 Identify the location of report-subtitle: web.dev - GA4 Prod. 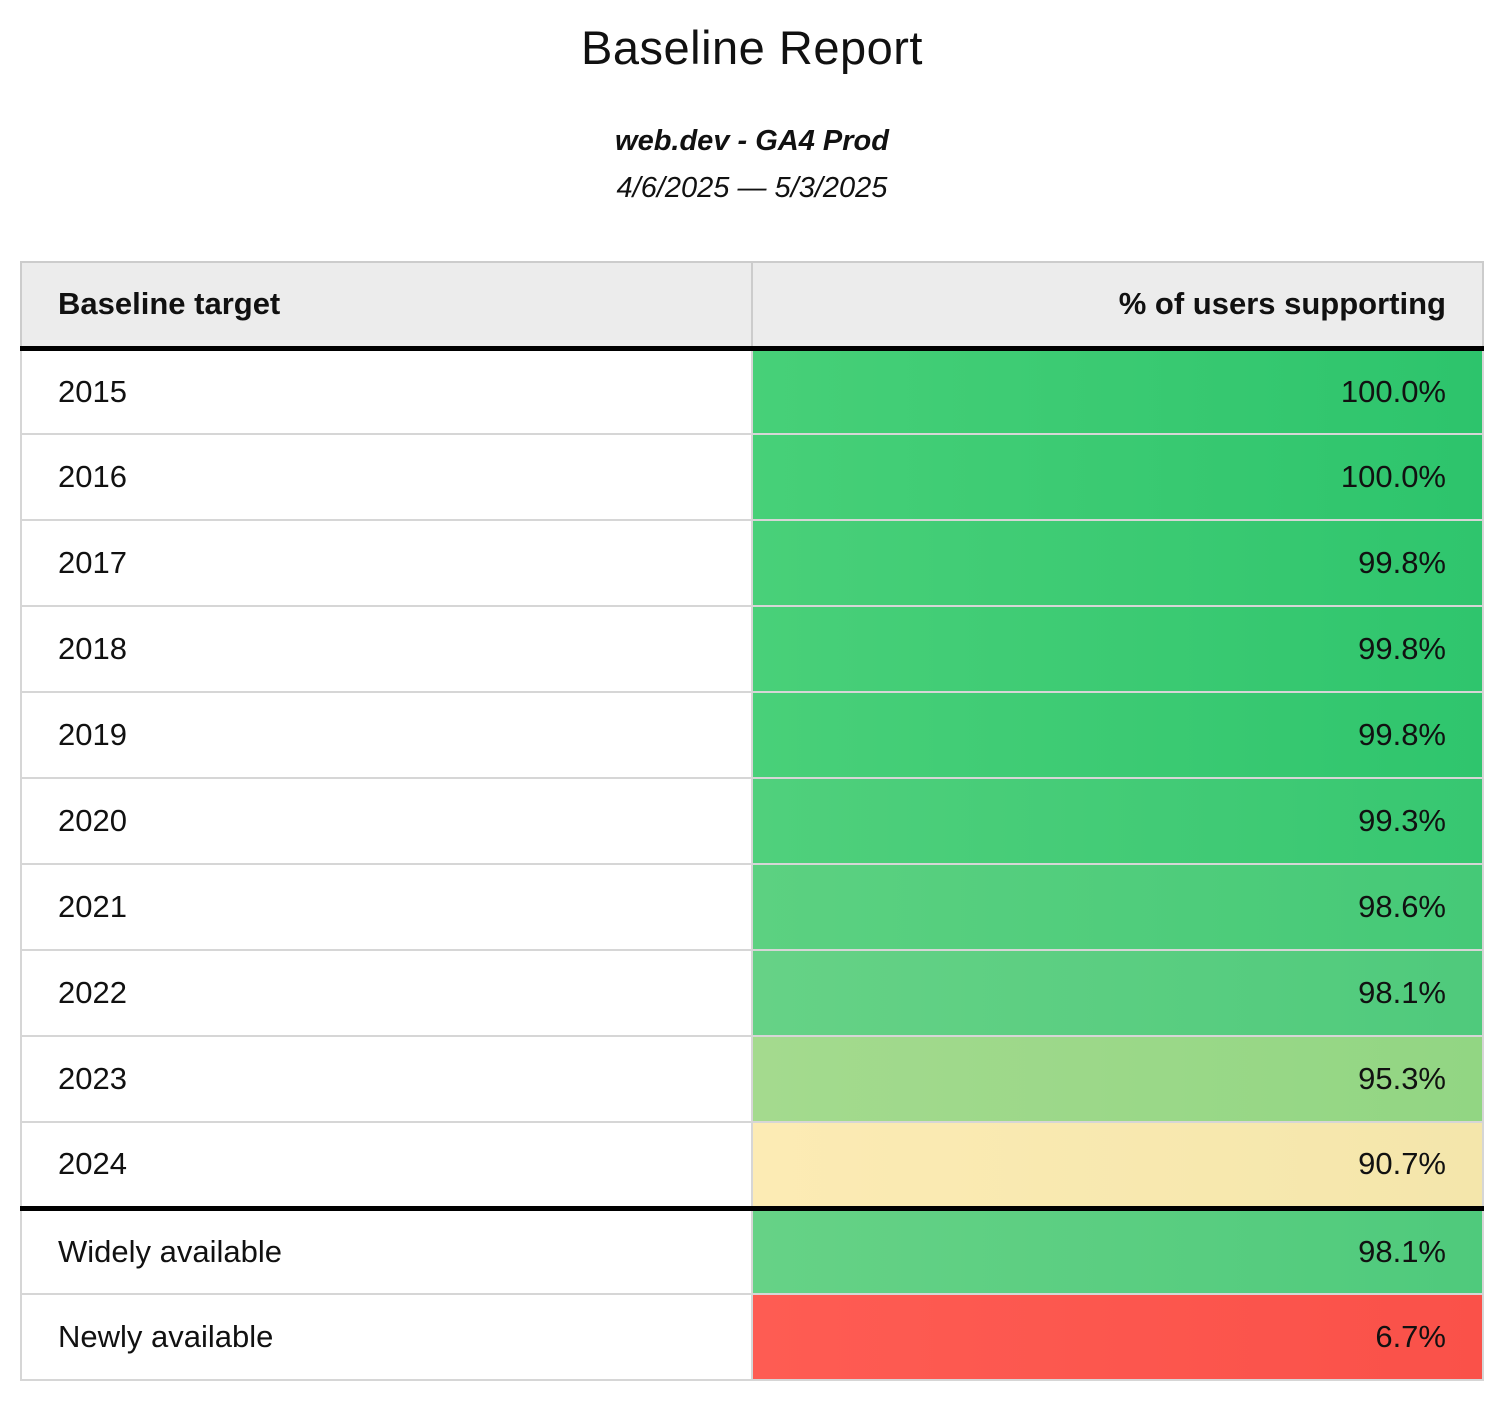
(752, 141).